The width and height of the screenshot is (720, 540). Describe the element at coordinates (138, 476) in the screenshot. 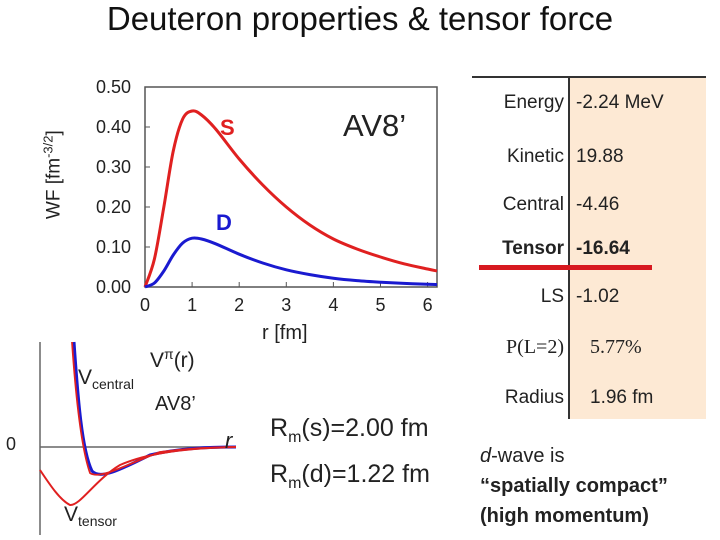

I see `tensor-potential-line` at that location.